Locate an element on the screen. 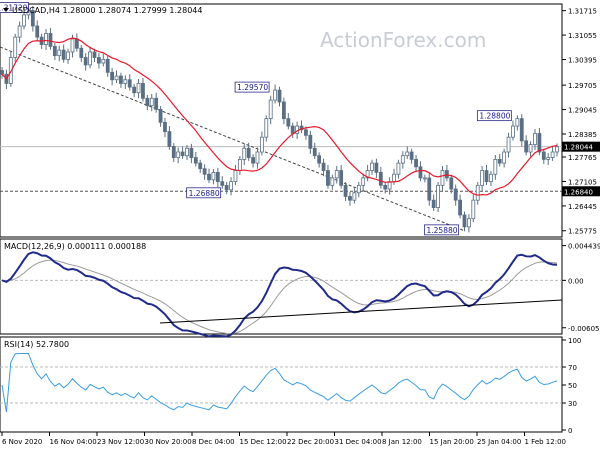 The image size is (600, 454). rsi-y-tick-label: 0 is located at coordinates (570, 431).